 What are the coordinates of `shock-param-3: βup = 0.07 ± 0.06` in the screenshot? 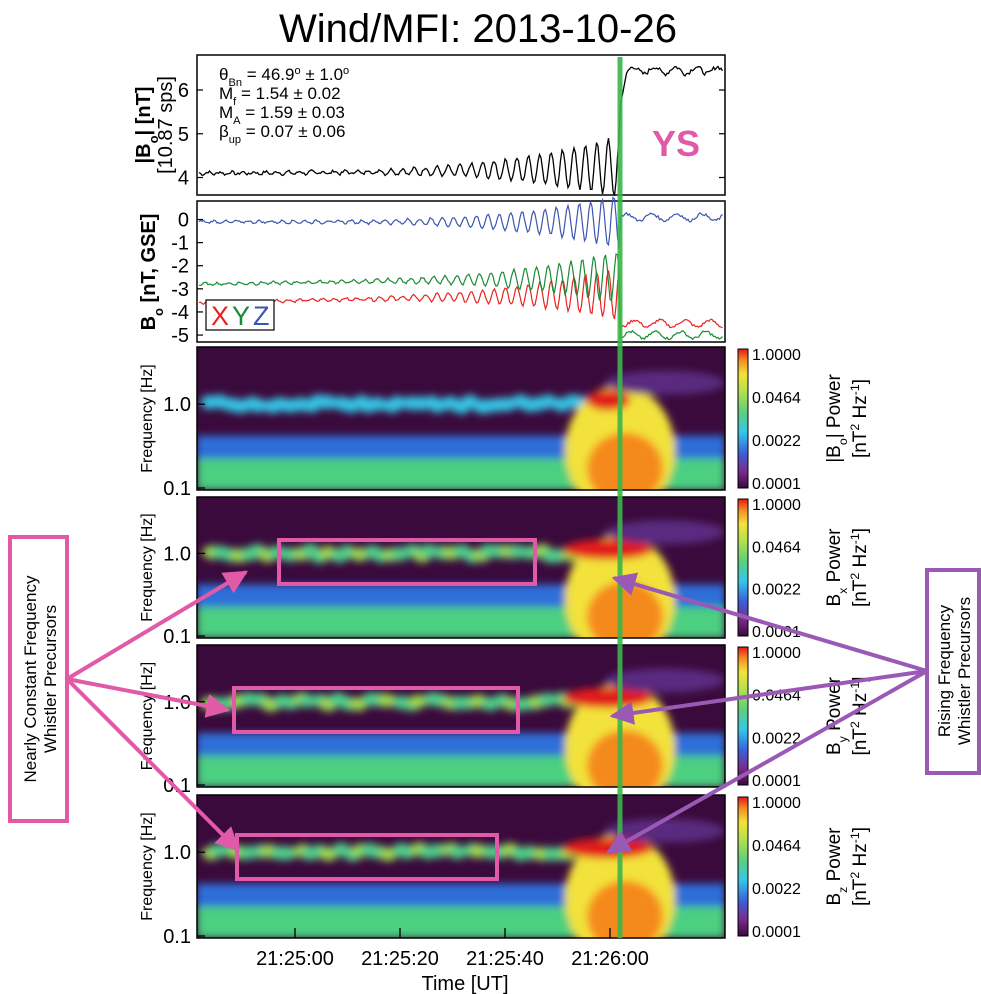 It's located at (282, 134).